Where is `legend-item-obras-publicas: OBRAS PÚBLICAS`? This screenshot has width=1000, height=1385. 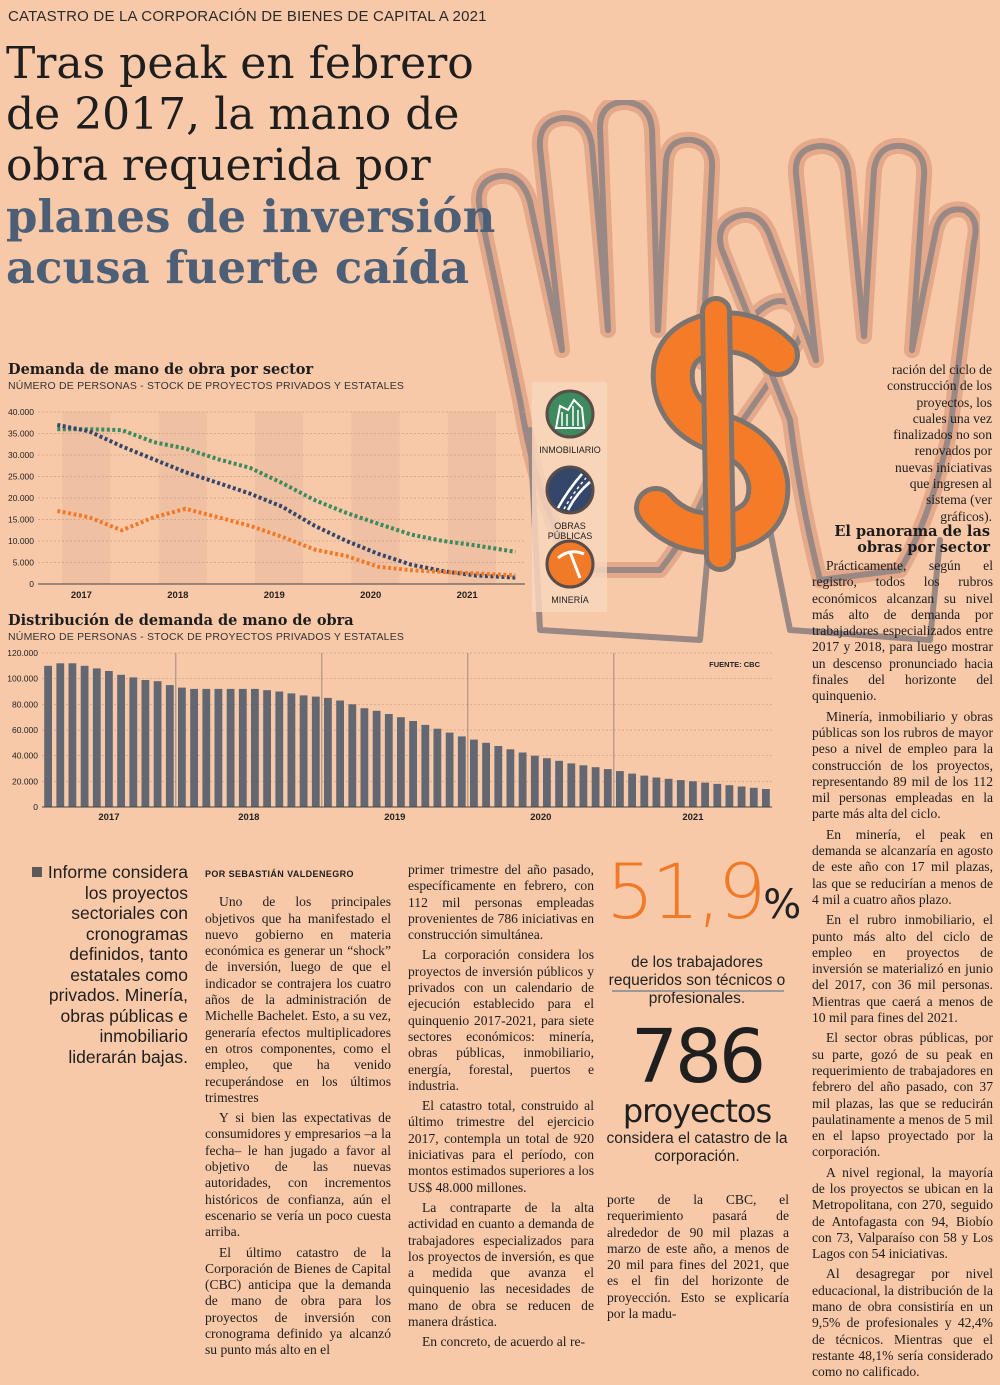
legend-item-obras-publicas: OBRAS PÚBLICAS is located at coordinates (570, 502).